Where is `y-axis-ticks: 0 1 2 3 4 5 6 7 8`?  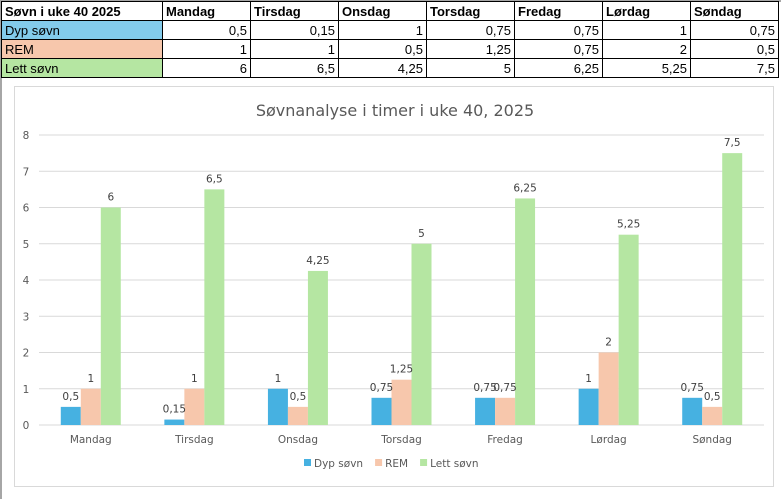
y-axis-ticks: 0 1 2 3 4 5 6 7 8 is located at coordinates (26, 281).